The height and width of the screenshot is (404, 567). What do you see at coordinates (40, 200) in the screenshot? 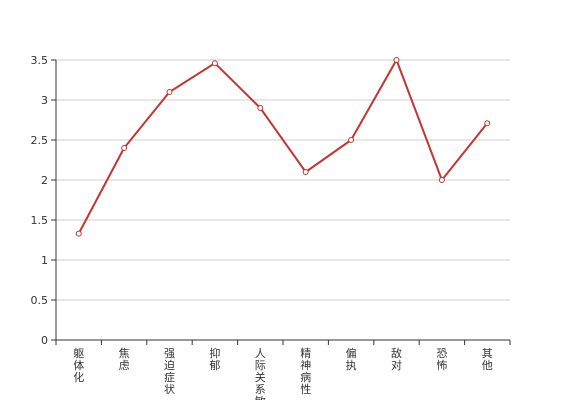
I see `y-tick-labels: 0 0.5 1 1.5 2 2.5 3 3.5` at bounding box center [40, 200].